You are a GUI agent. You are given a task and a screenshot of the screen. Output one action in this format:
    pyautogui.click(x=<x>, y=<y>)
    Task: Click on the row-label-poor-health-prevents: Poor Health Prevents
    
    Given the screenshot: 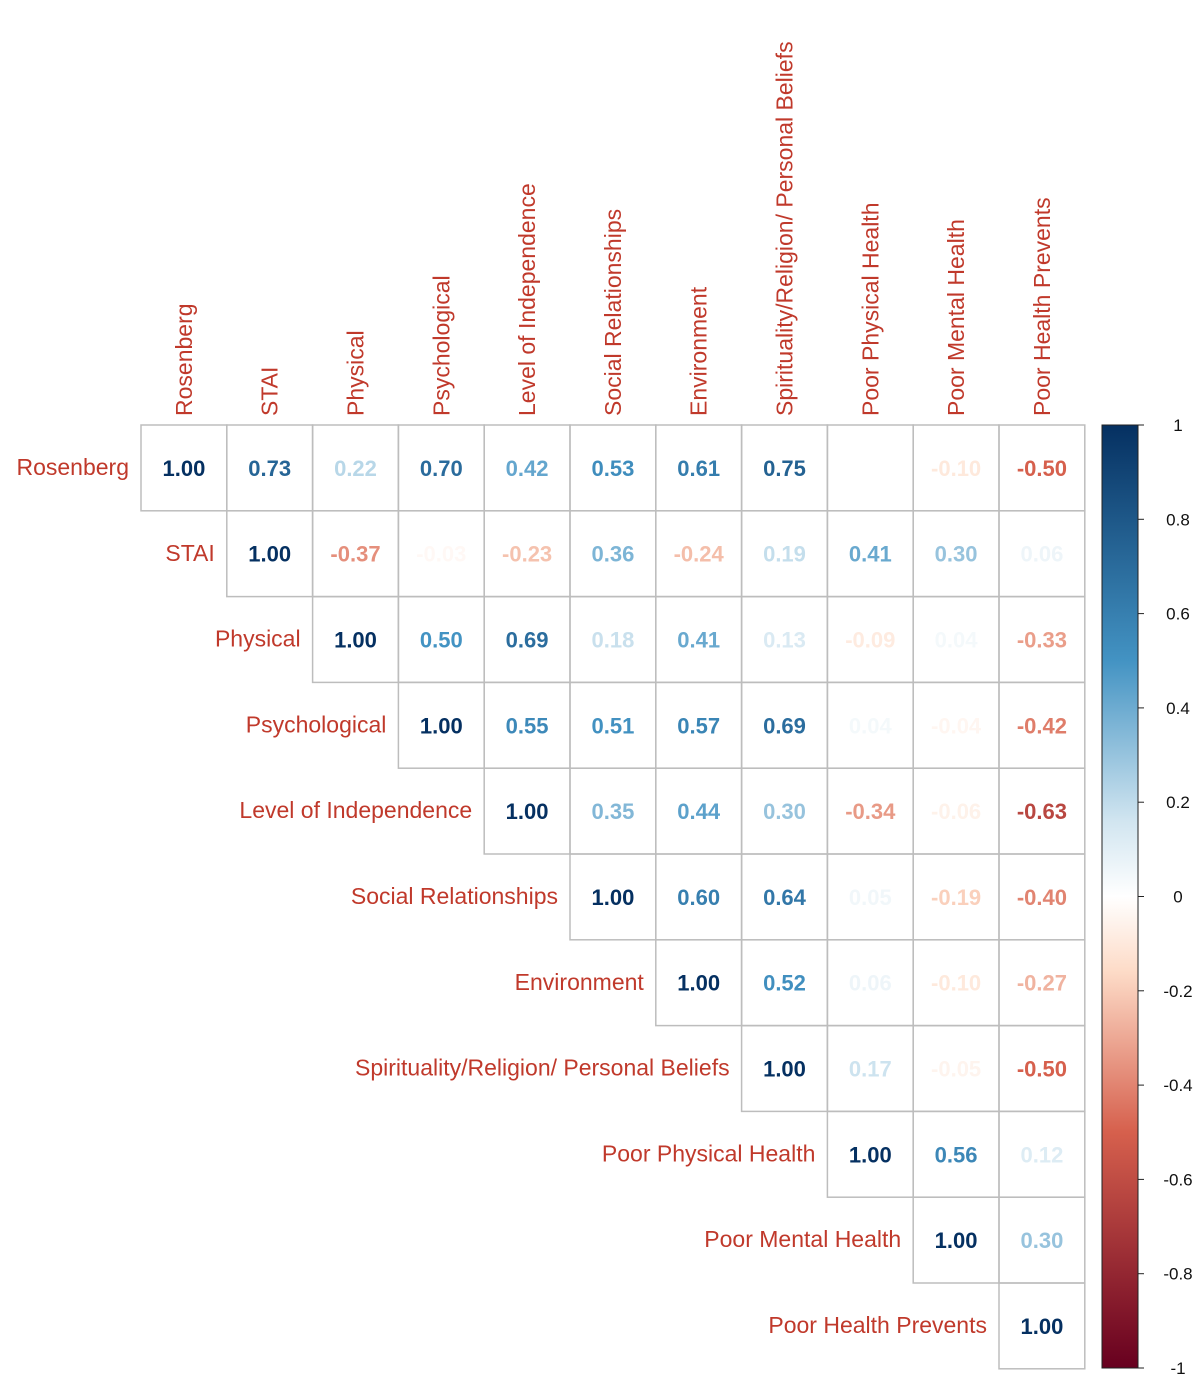 What is the action you would take?
    pyautogui.click(x=877, y=1325)
    